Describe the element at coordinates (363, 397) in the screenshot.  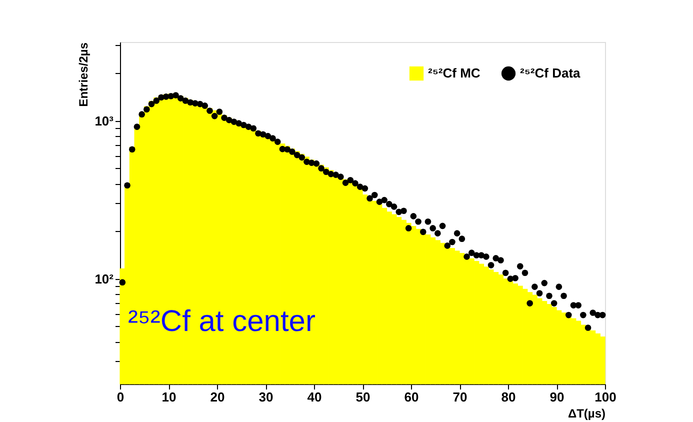
I see `x-tick-label: 50` at that location.